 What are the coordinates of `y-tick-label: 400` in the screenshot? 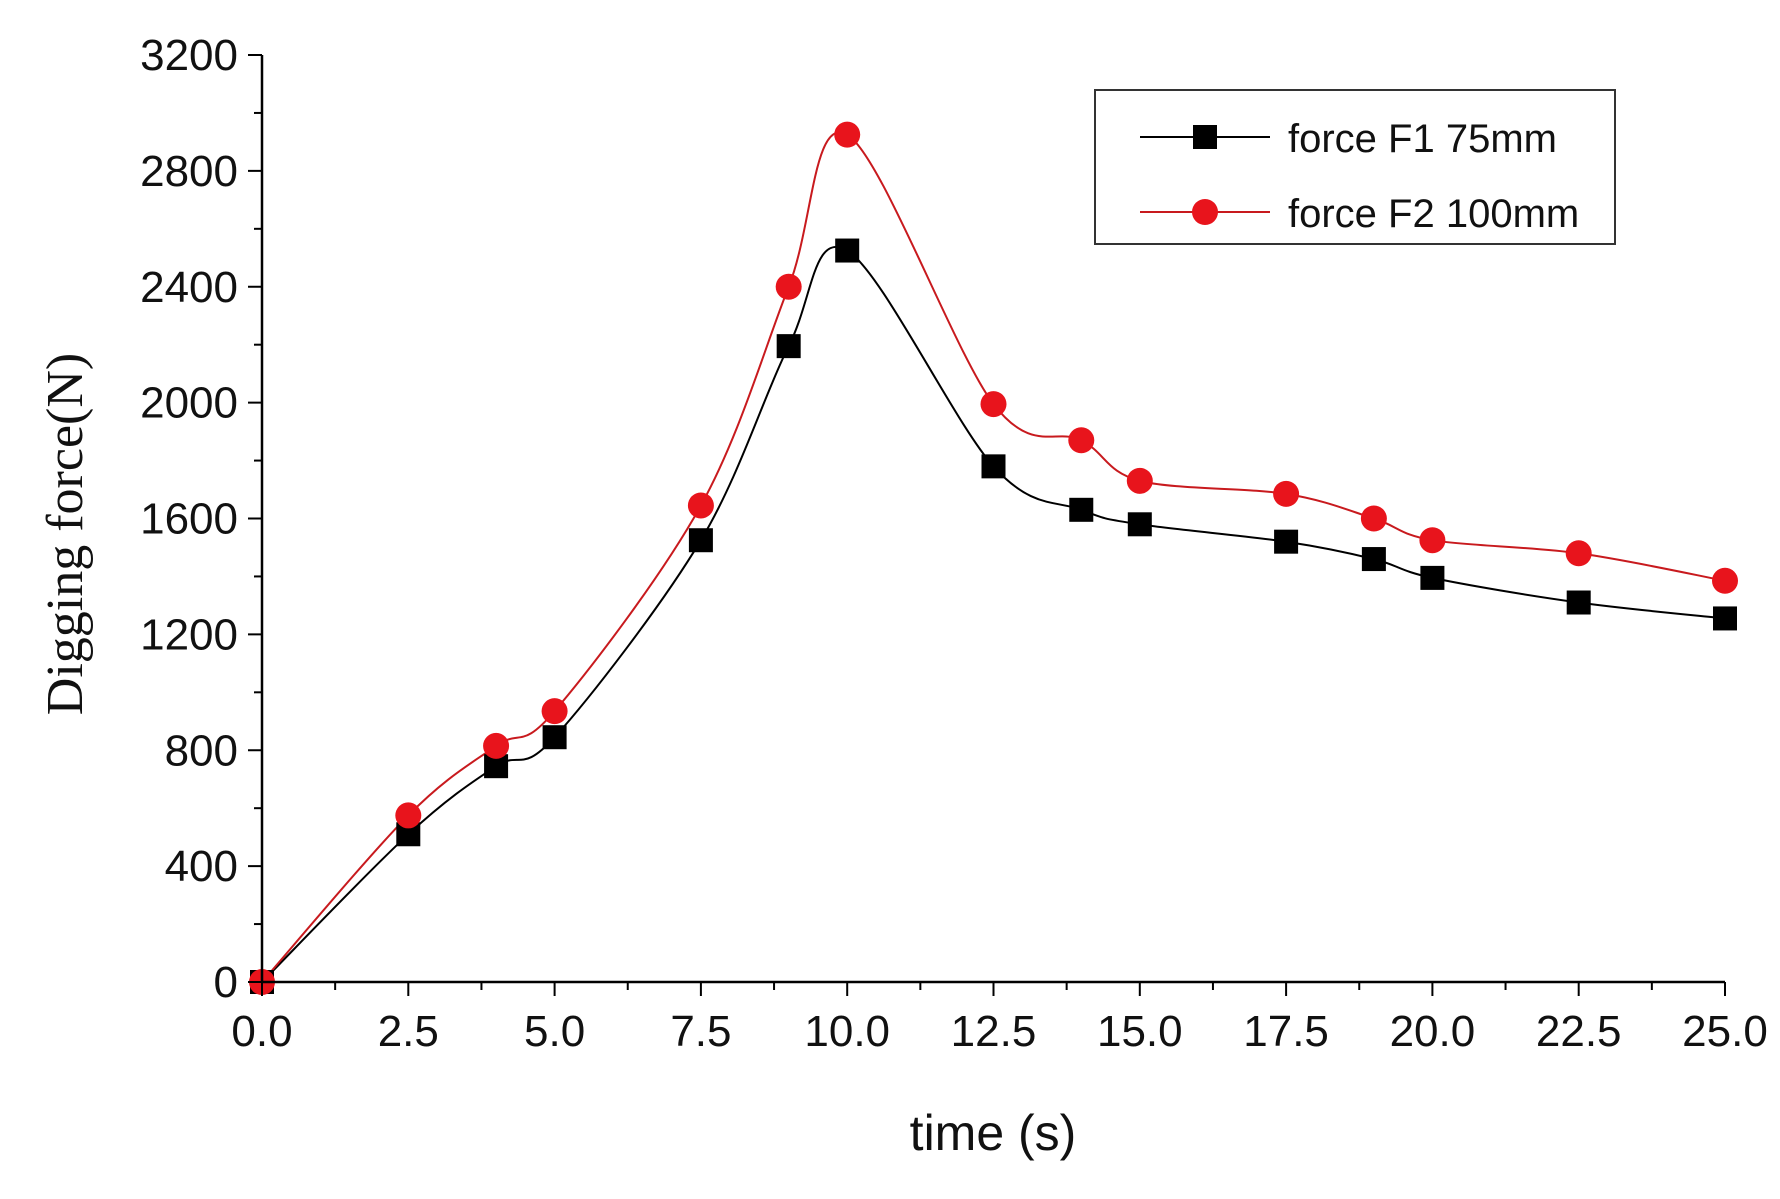 It's located at (201, 866).